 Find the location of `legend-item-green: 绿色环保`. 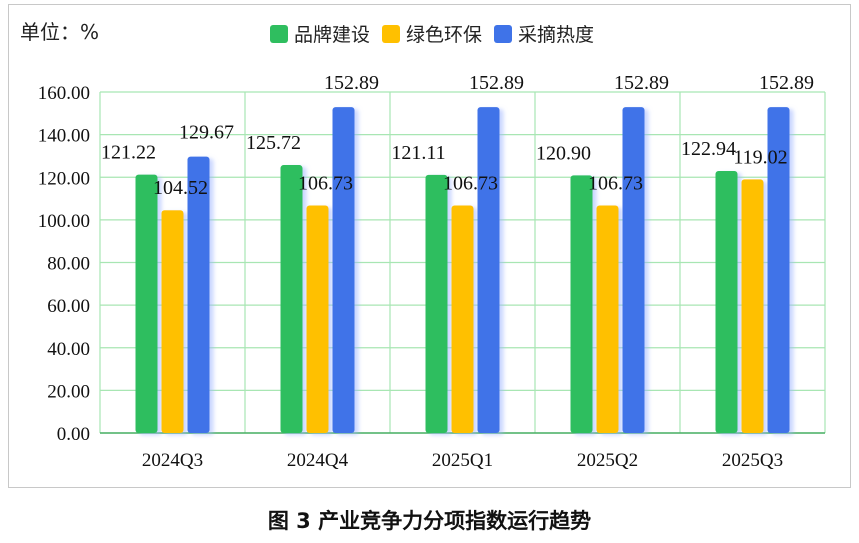

legend-item-green: 绿色环保 is located at coordinates (432, 33).